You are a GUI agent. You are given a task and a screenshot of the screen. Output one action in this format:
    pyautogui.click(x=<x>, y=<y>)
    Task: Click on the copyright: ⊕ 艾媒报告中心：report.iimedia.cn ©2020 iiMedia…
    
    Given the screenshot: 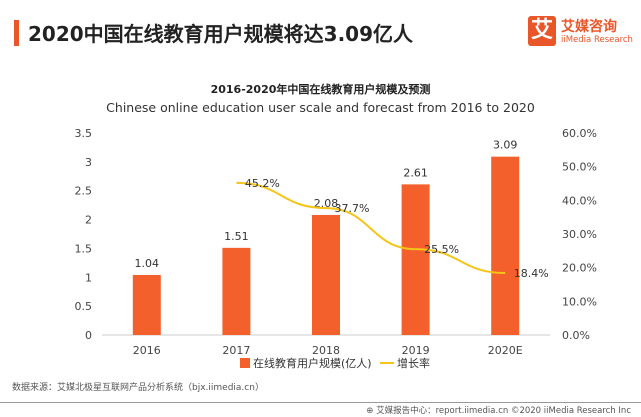 What is the action you would take?
    pyautogui.click(x=498, y=411)
    